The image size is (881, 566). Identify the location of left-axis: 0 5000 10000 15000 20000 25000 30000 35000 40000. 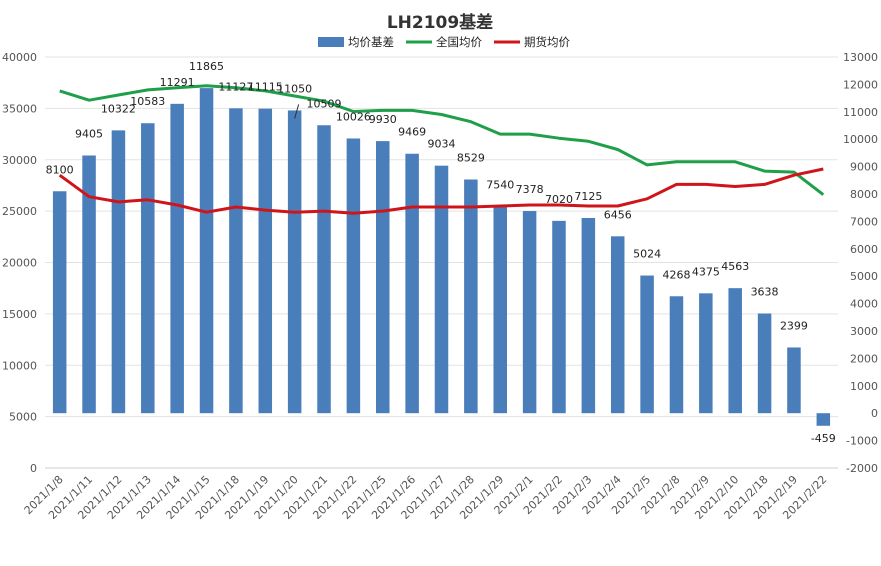
(19, 263).